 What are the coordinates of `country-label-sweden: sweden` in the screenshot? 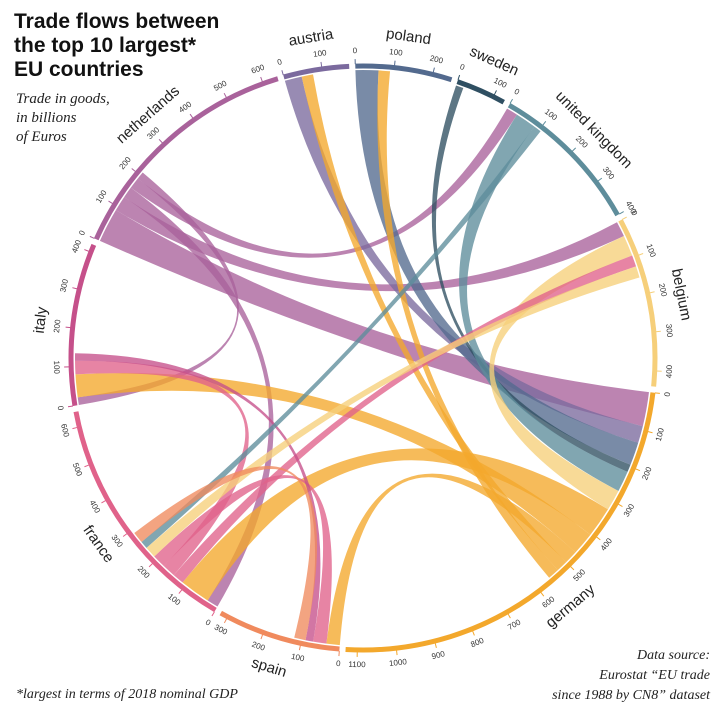 It's located at (494, 61).